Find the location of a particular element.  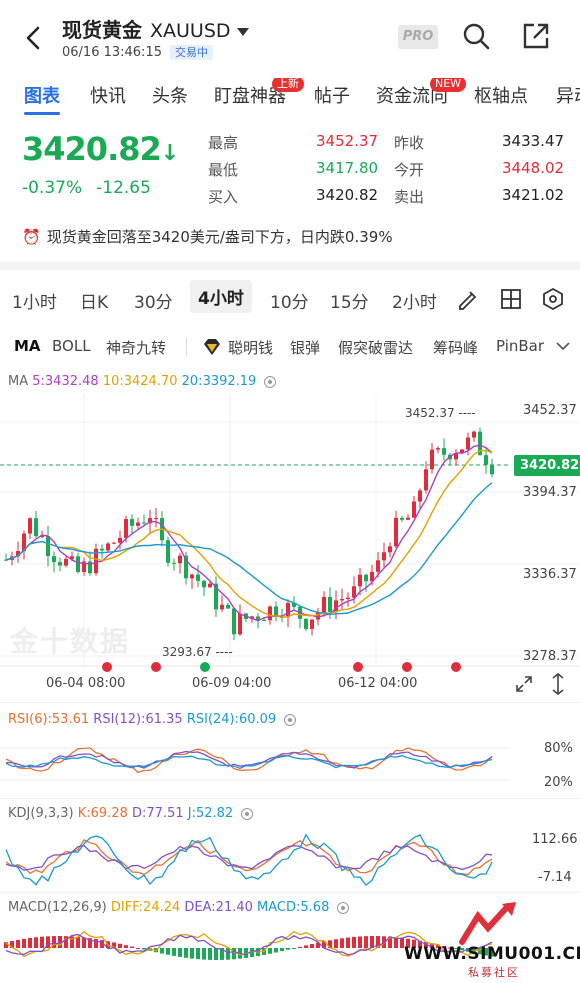

period-daily: 日K is located at coordinates (94, 303).